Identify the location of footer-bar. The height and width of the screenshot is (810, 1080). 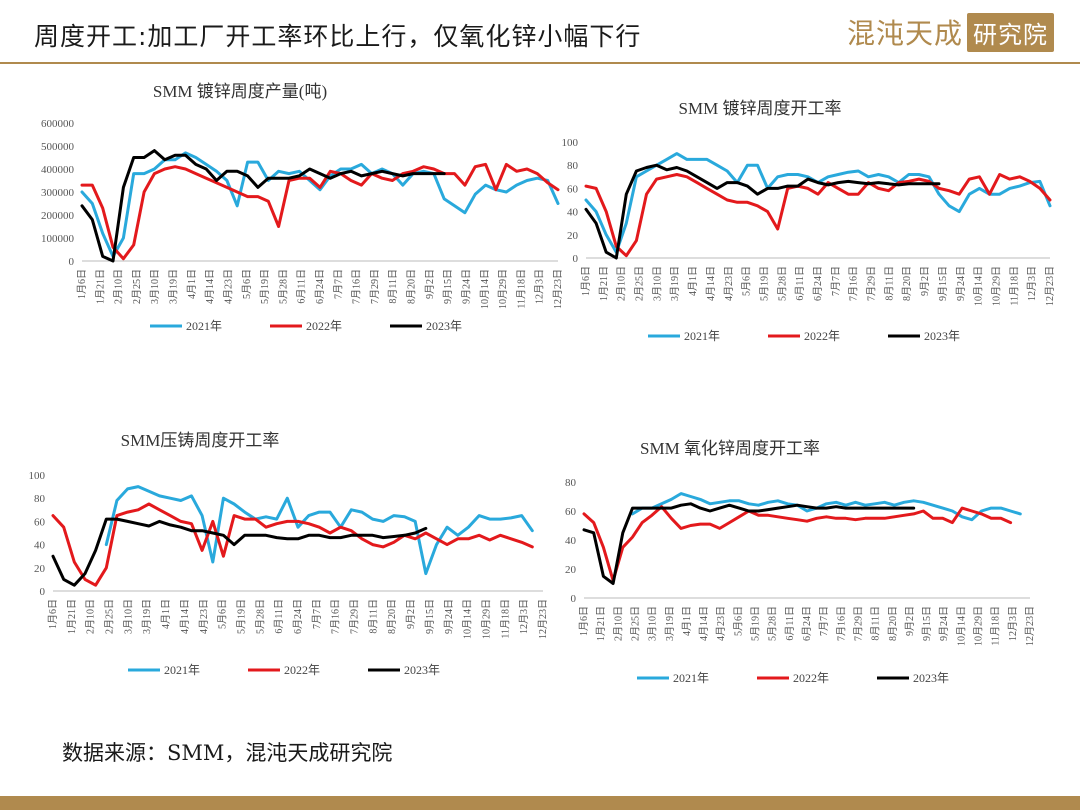
(540, 803).